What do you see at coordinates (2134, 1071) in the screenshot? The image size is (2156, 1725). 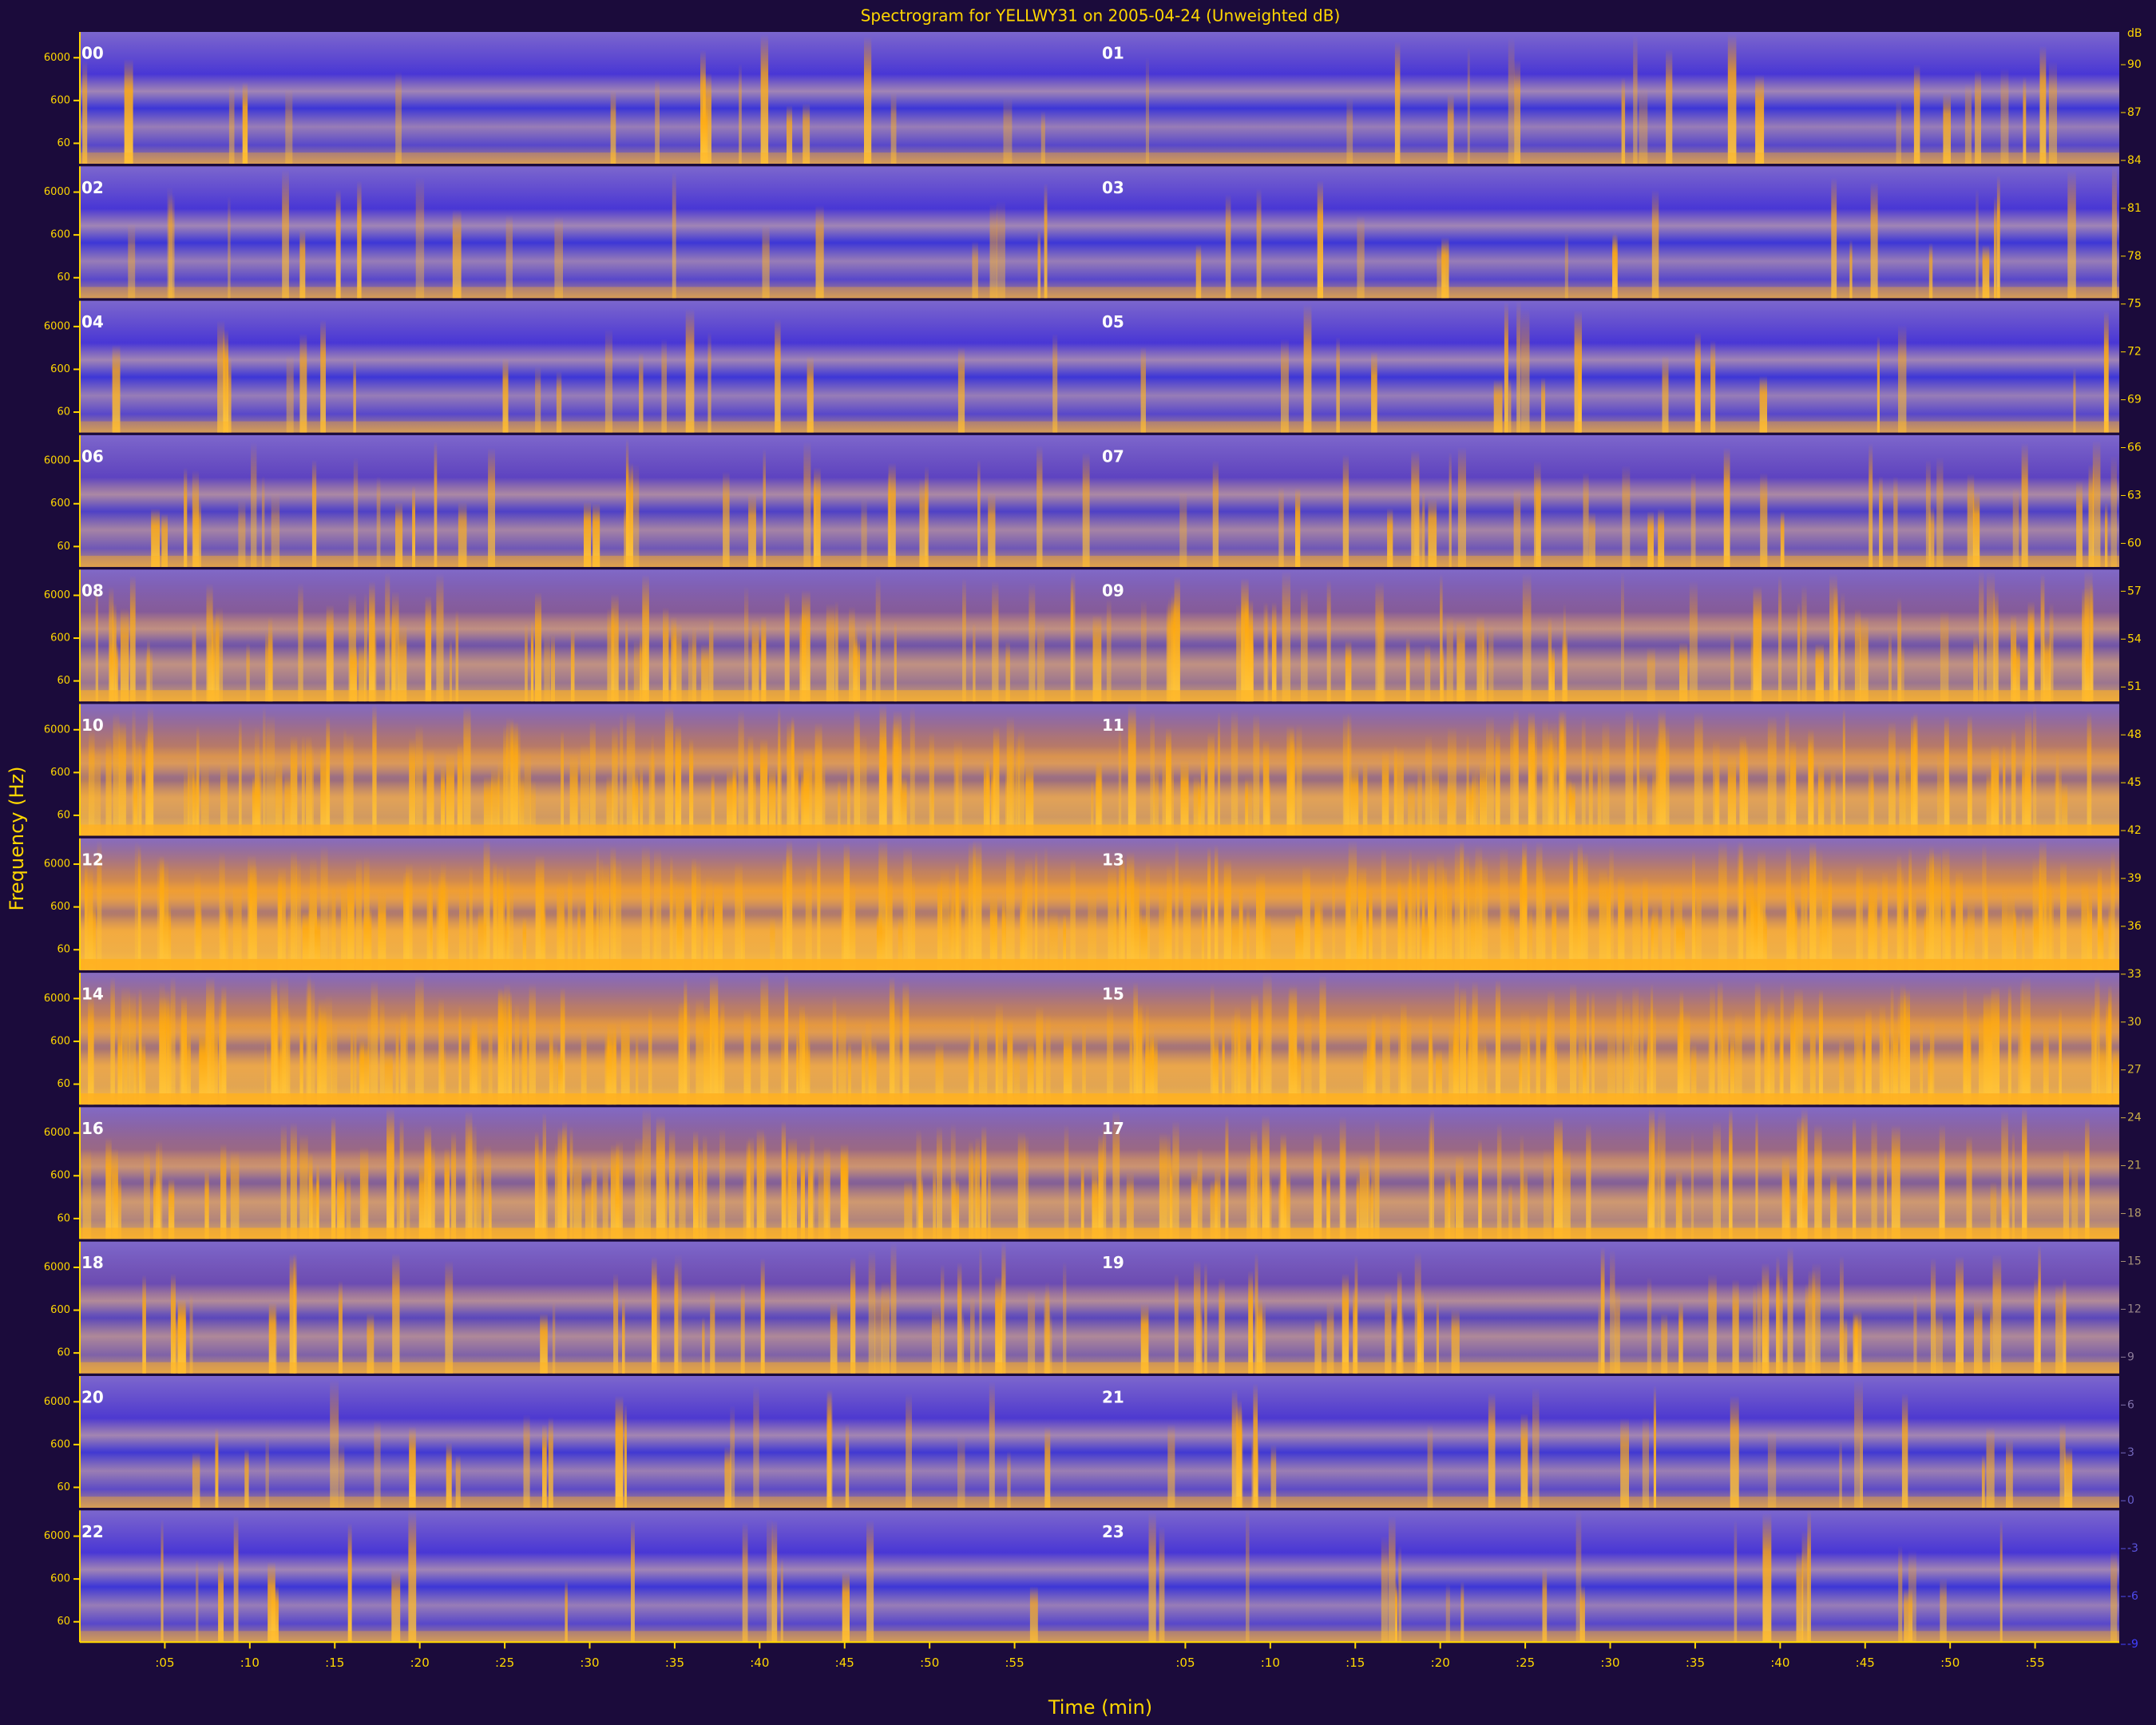 I see `colorbar-tick-label: 27` at bounding box center [2134, 1071].